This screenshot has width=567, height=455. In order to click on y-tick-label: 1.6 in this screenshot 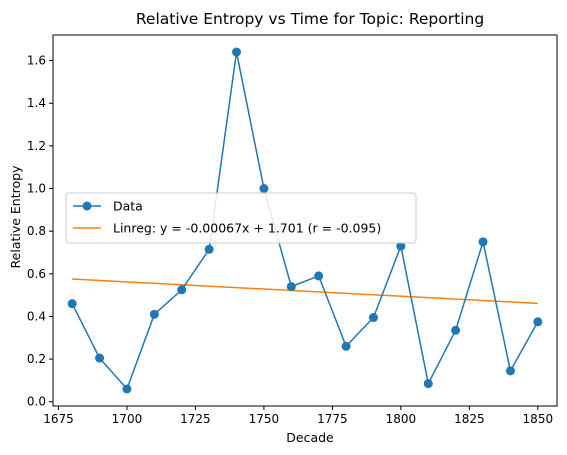, I will do `click(36, 61)`.